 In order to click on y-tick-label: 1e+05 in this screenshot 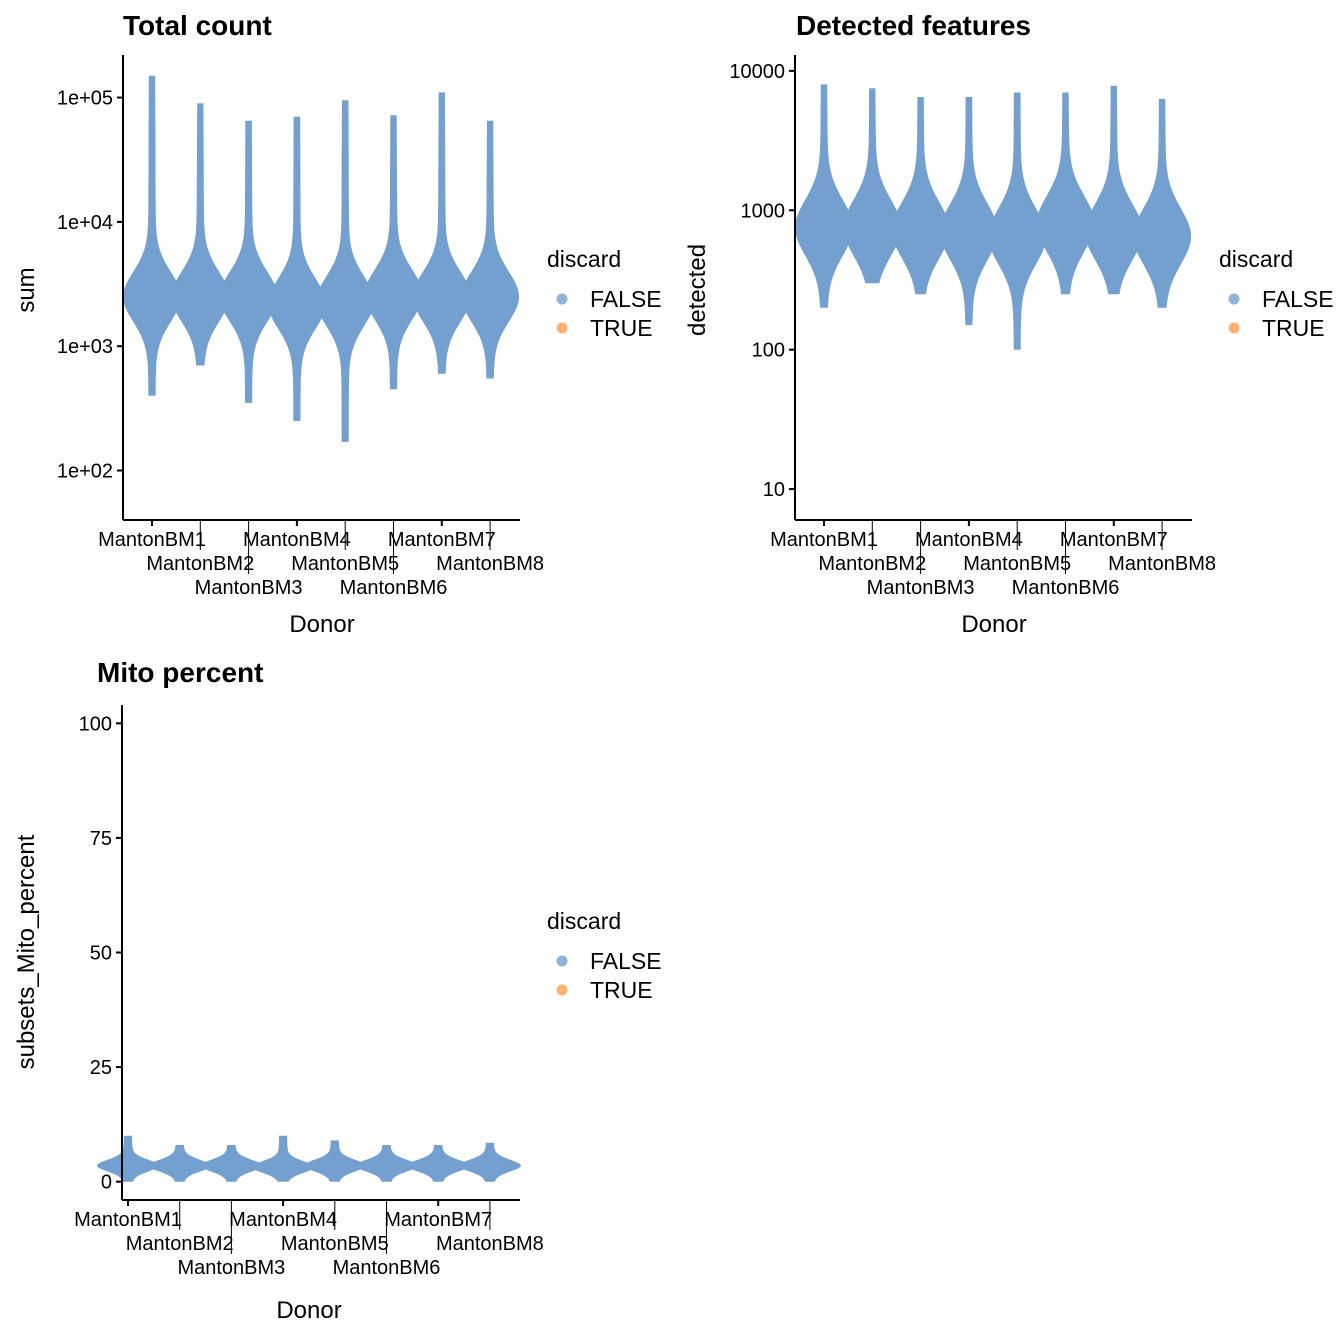, I will do `click(85, 99)`.